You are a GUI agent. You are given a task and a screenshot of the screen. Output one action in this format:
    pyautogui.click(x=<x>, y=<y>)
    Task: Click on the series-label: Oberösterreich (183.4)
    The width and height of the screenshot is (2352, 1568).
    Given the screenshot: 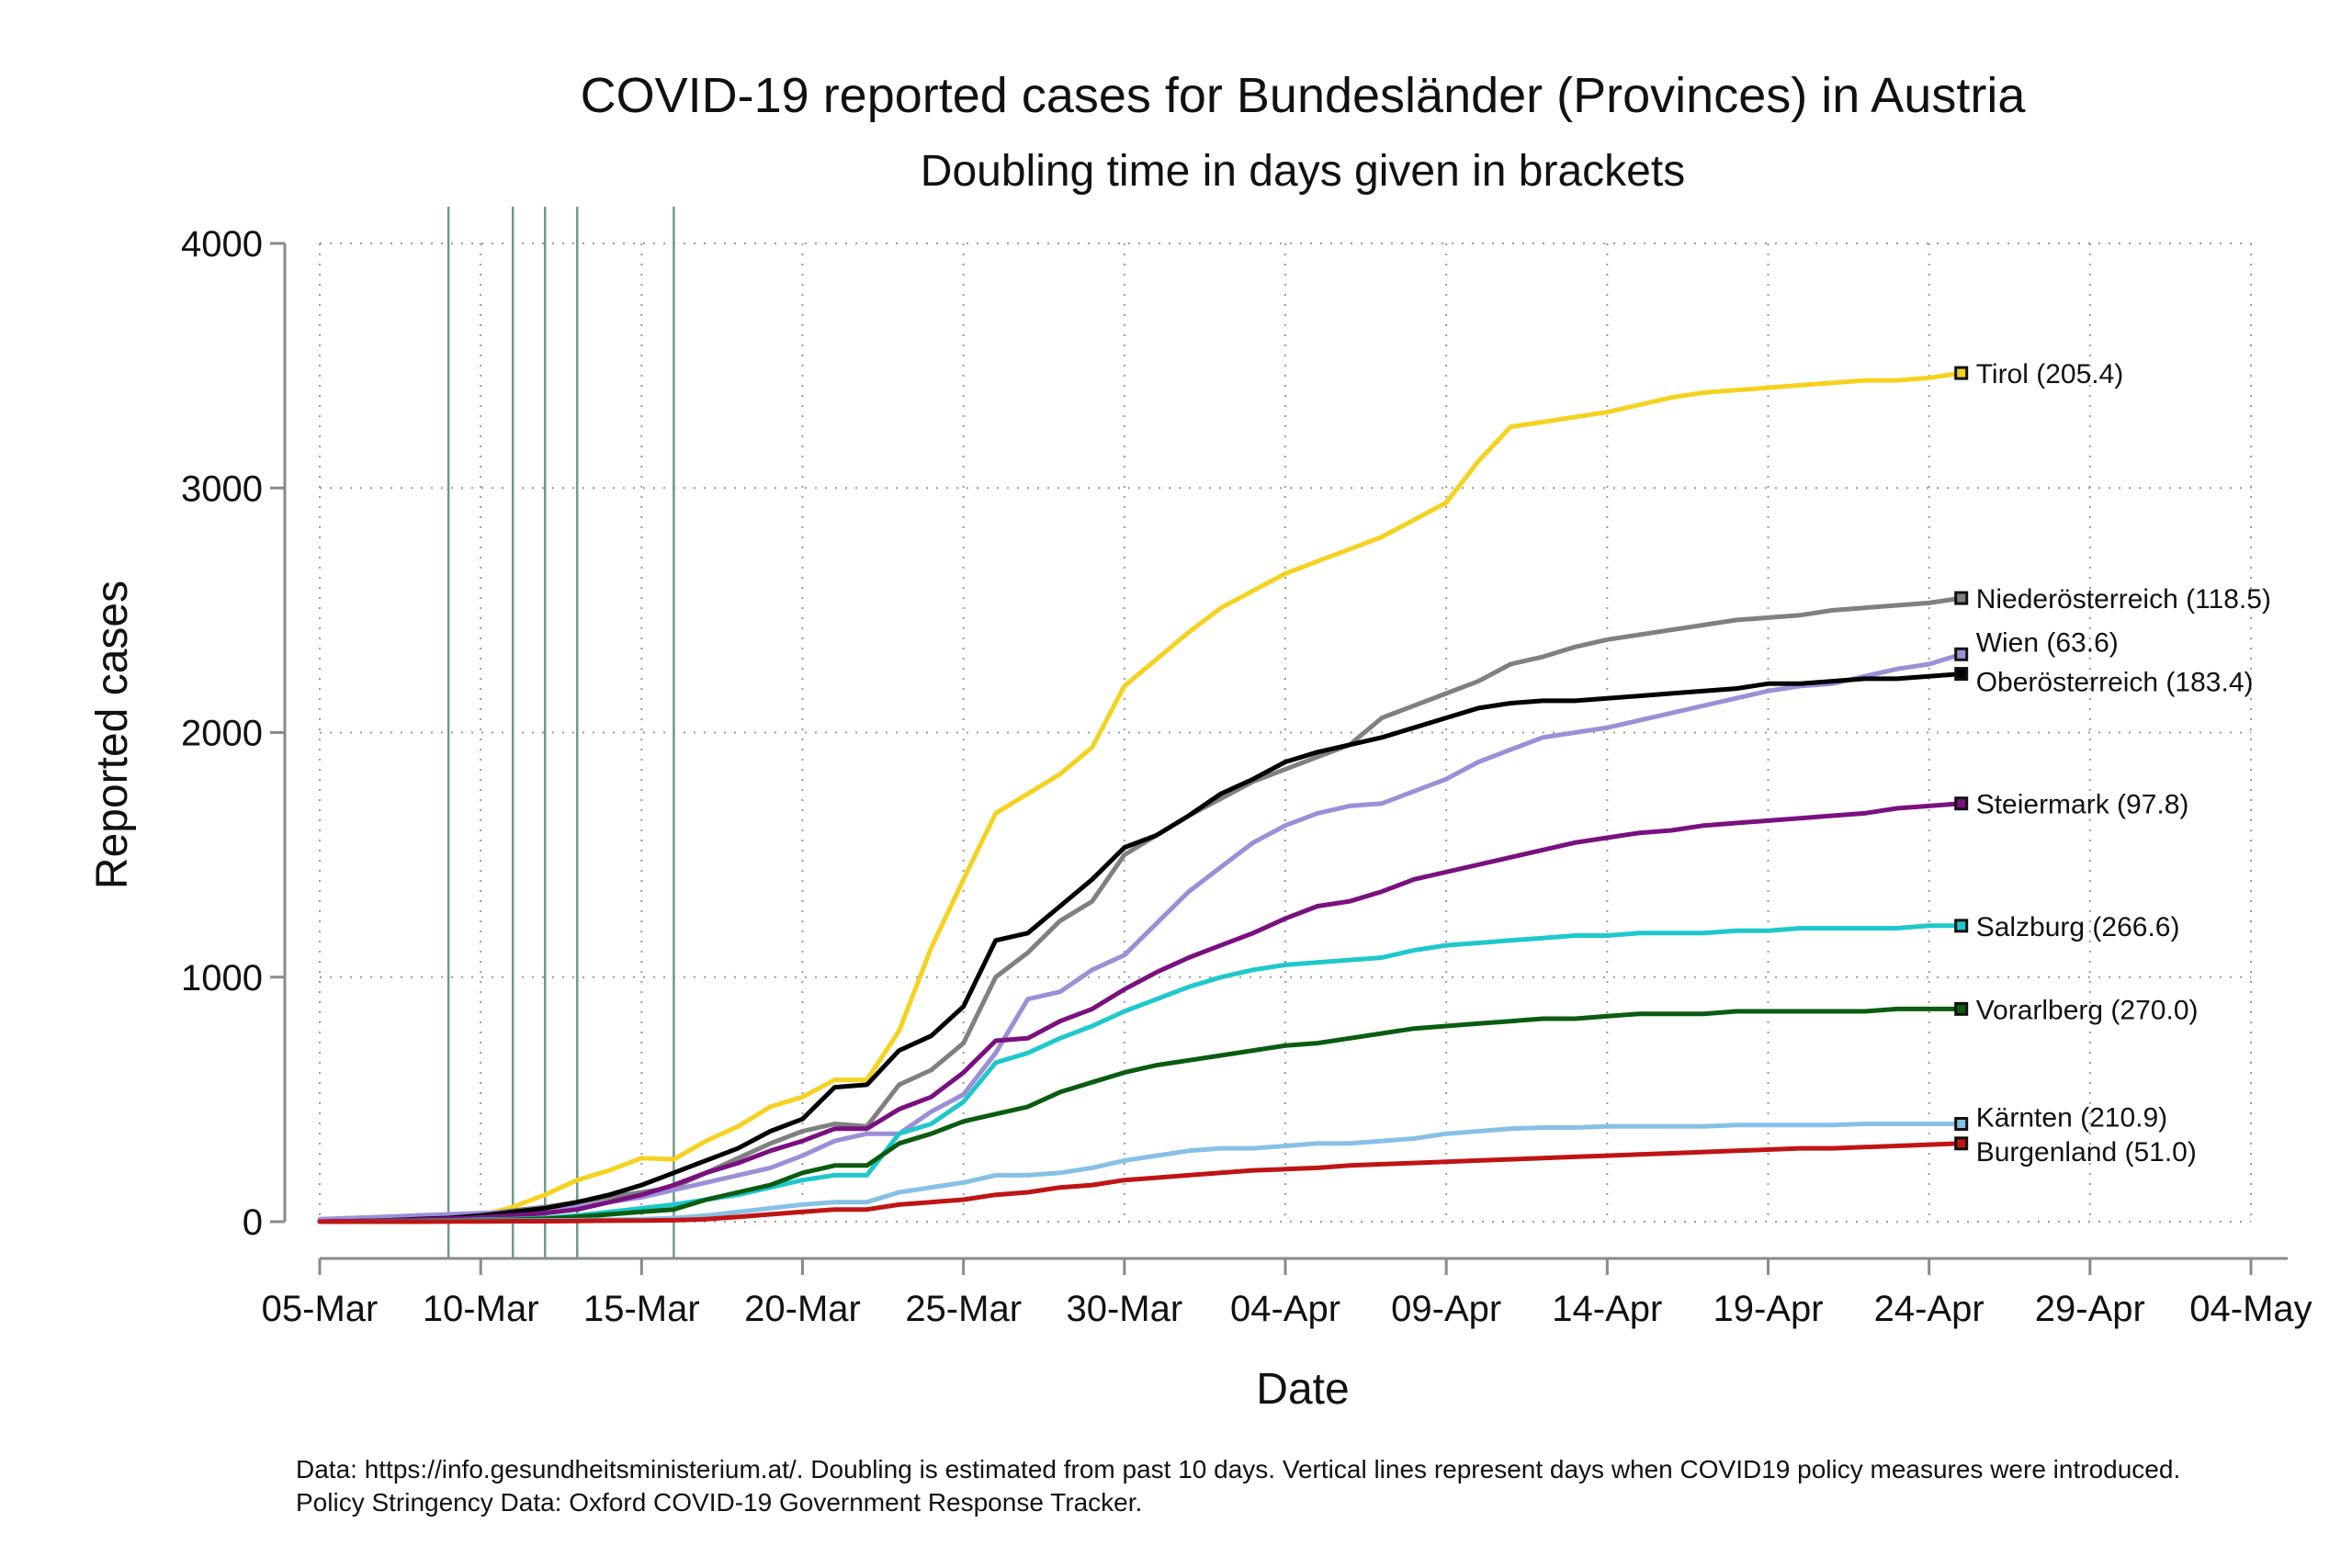 What is the action you would take?
    pyautogui.click(x=2115, y=683)
    